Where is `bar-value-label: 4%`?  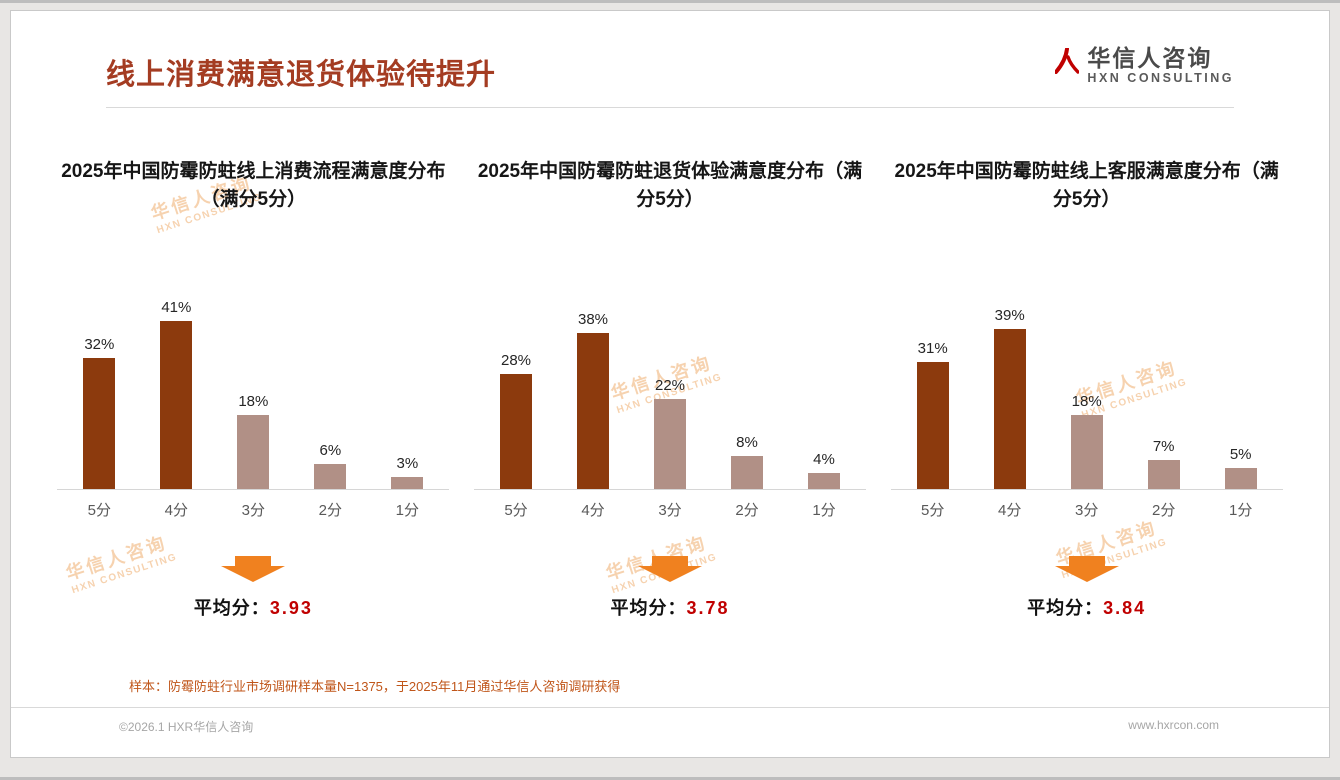
bar-value-label: 4% is located at coordinates (824, 459).